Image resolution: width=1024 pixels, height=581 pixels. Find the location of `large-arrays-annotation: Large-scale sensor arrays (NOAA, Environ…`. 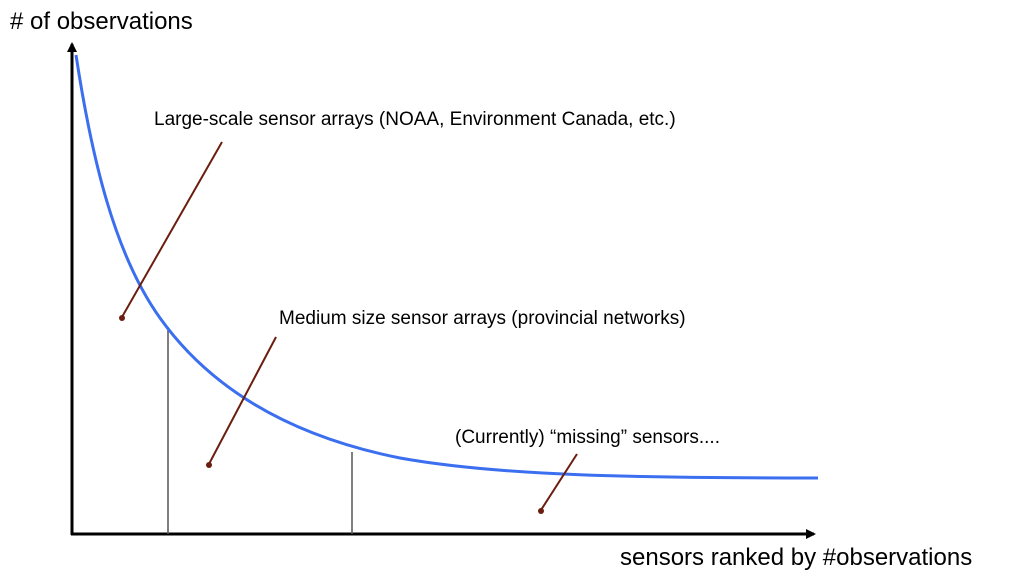

large-arrays-annotation: Large-scale sensor arrays (NOAA, Environ… is located at coordinates (415, 119).